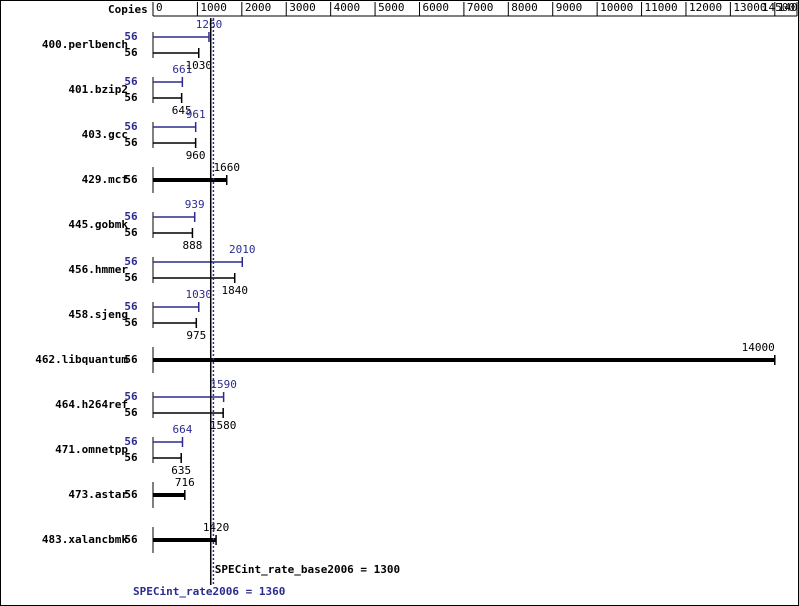 The height and width of the screenshot is (606, 799). I want to click on category-label: 445.gobmk, so click(98, 224).